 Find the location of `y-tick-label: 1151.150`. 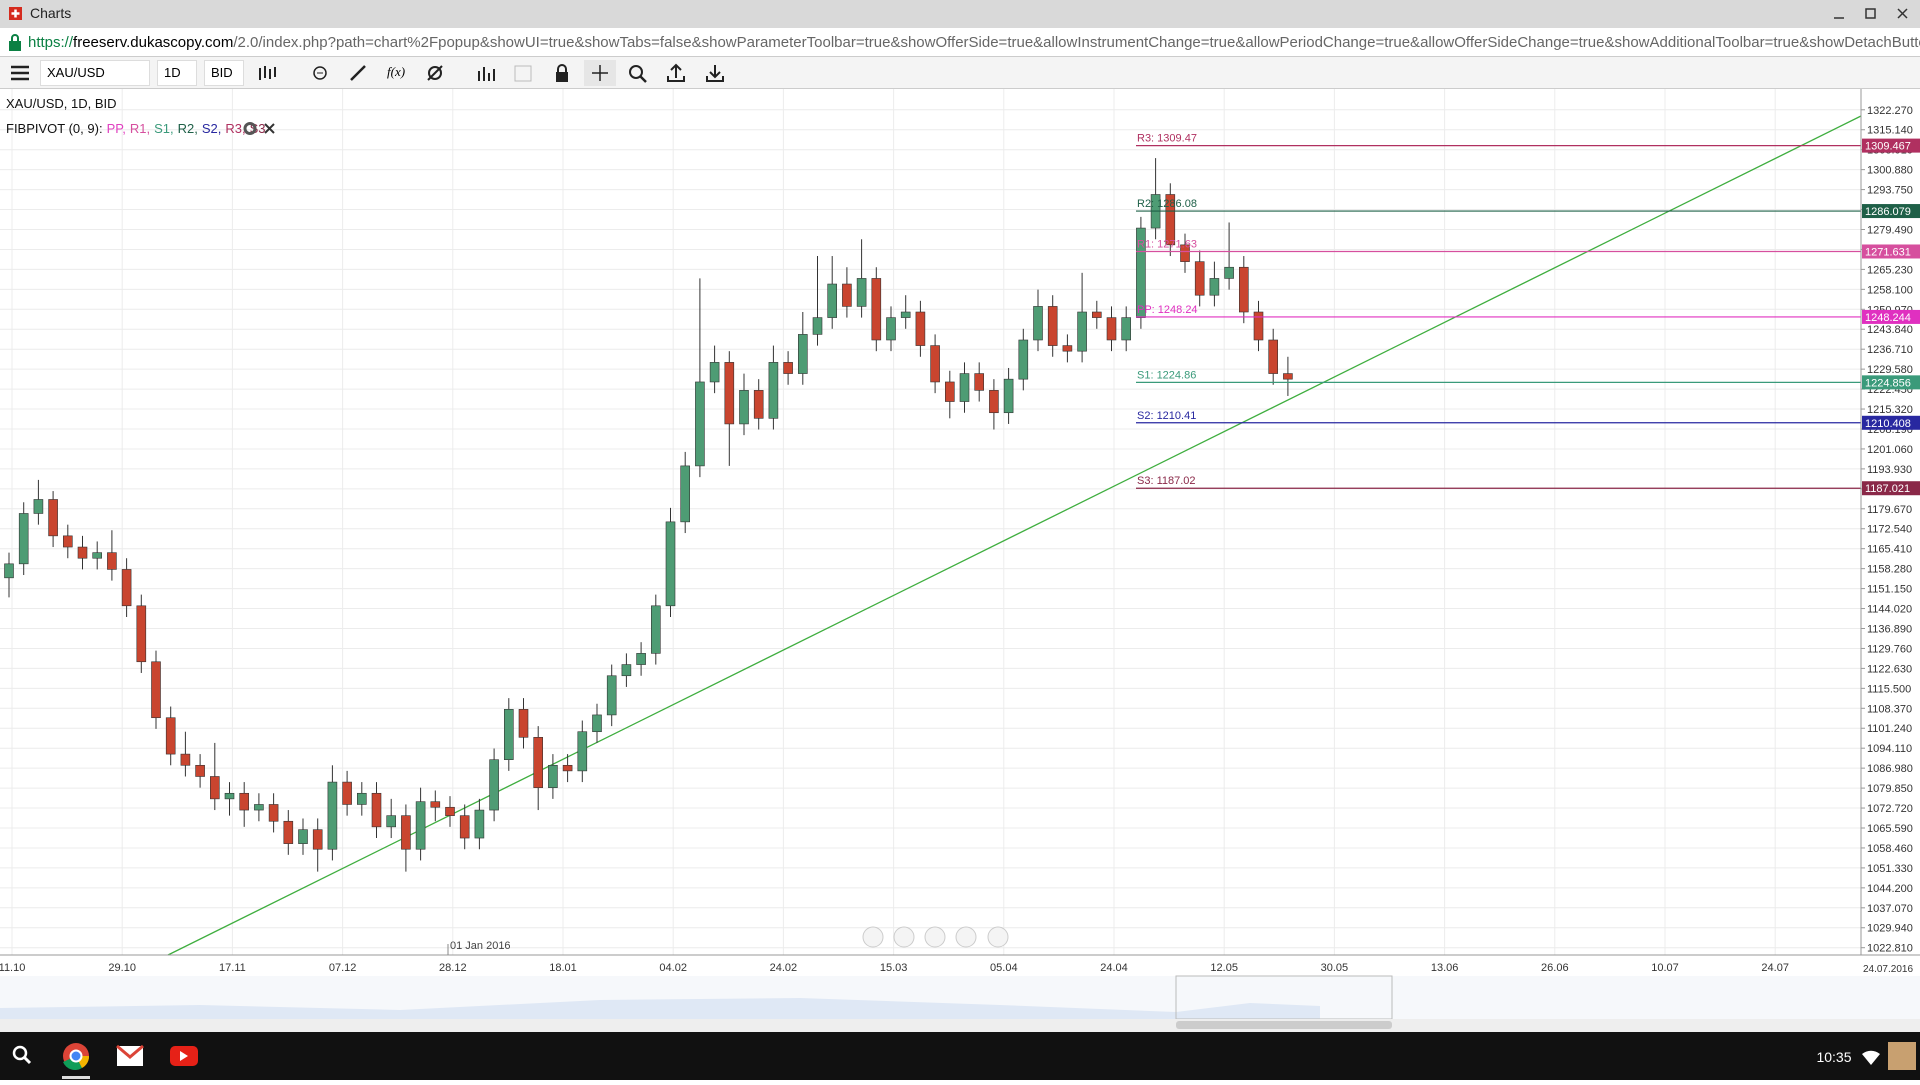

y-tick-label: 1151.150 is located at coordinates (1889, 590).